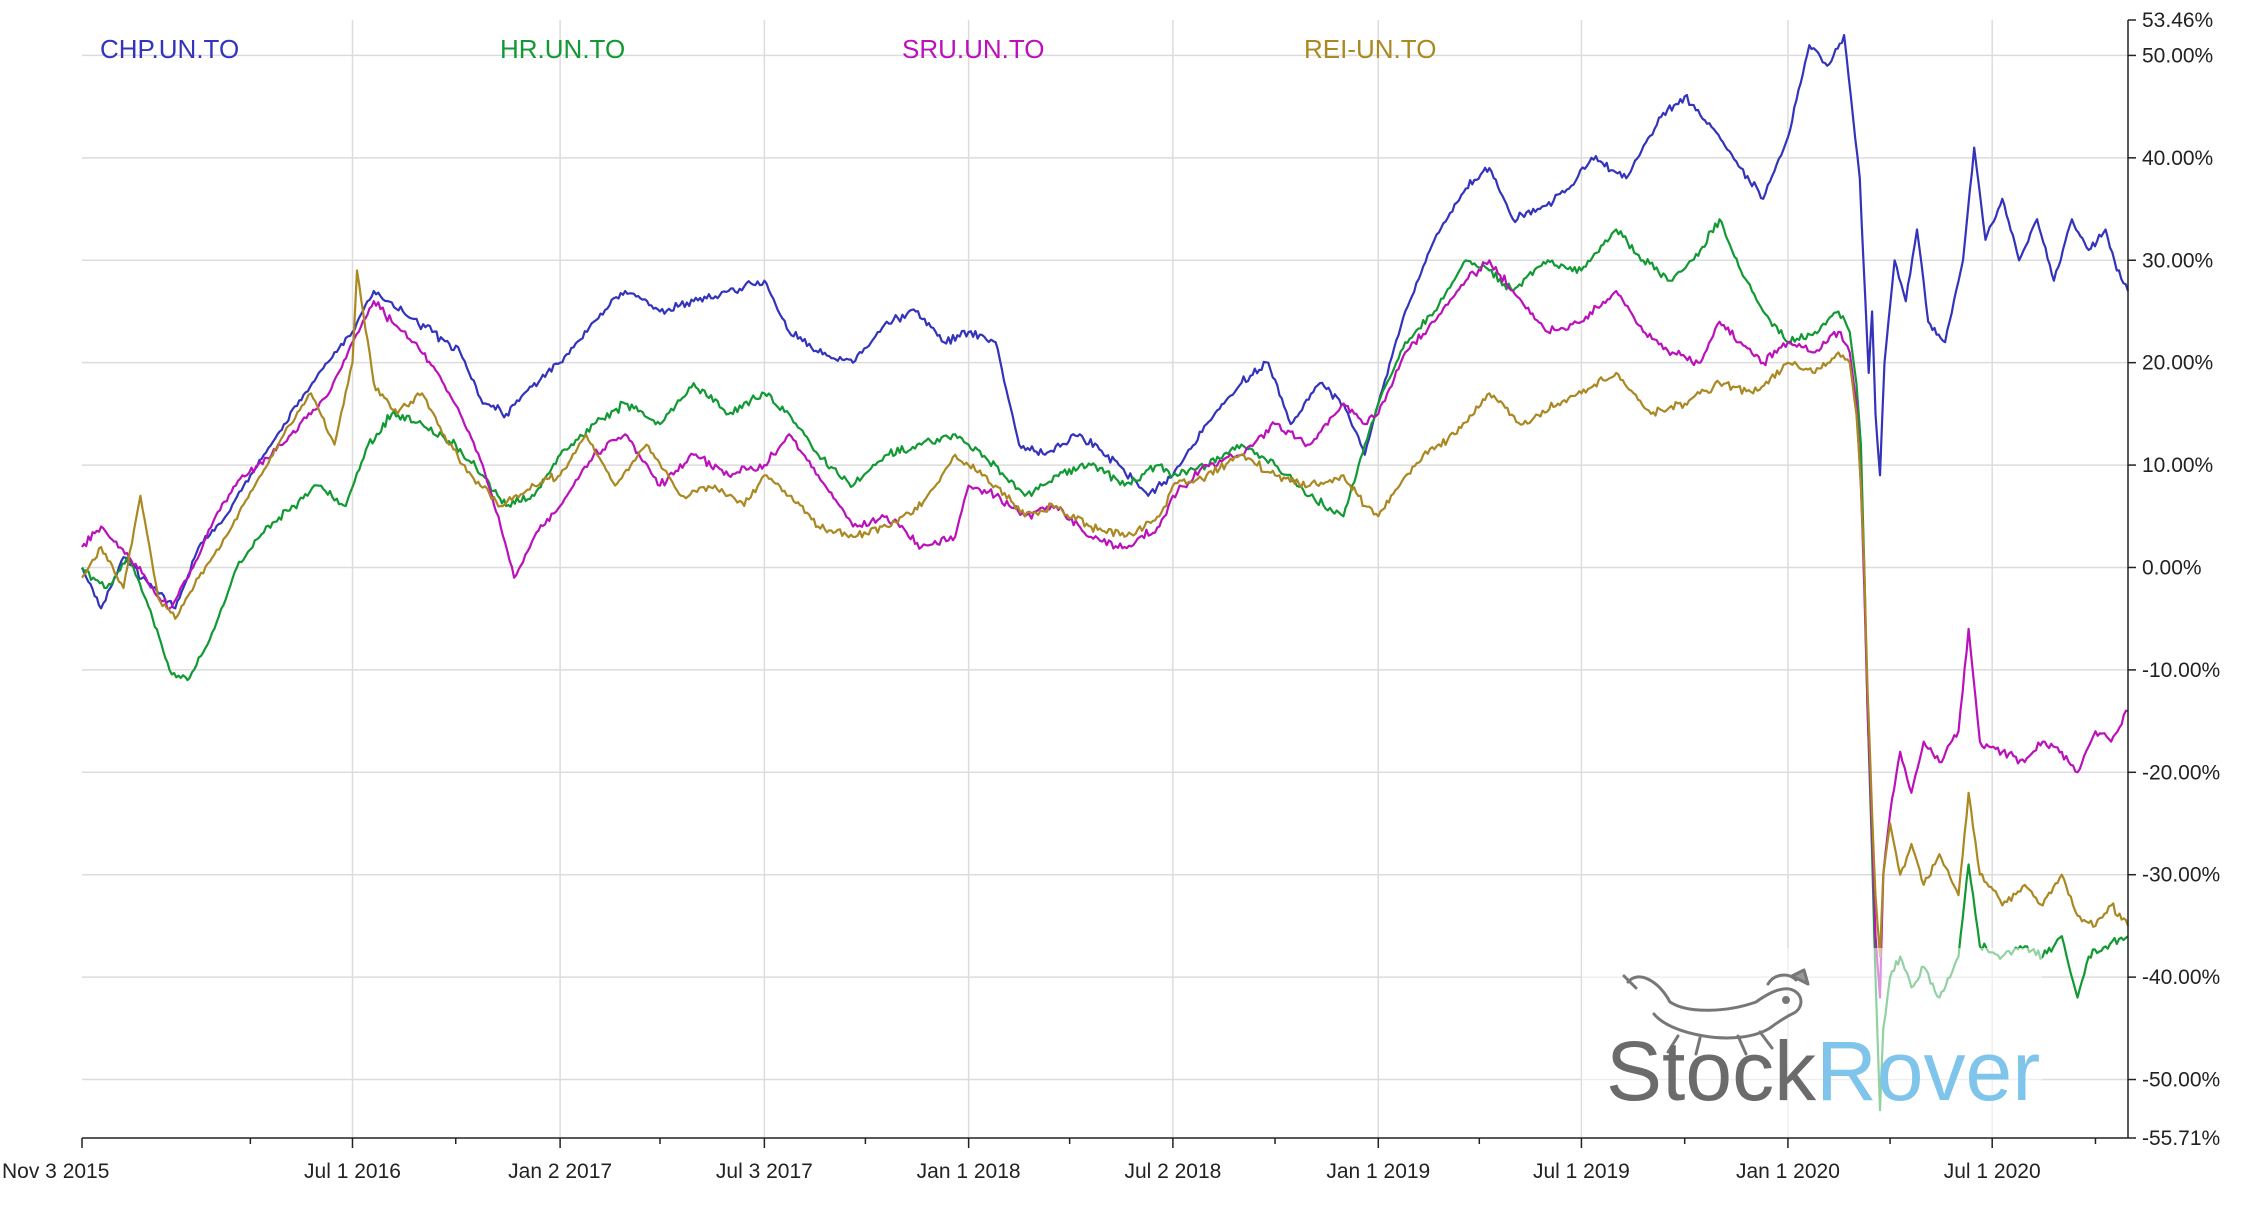 The height and width of the screenshot is (1215, 2264). Describe the element at coordinates (2181, 1138) in the screenshot. I see `y-tick-label: -55.71%` at that location.